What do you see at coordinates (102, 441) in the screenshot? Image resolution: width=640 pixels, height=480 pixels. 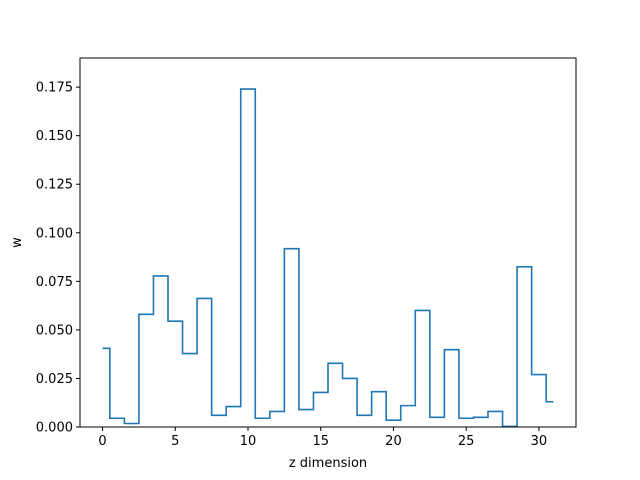 I see `x-tick-label: 0` at bounding box center [102, 441].